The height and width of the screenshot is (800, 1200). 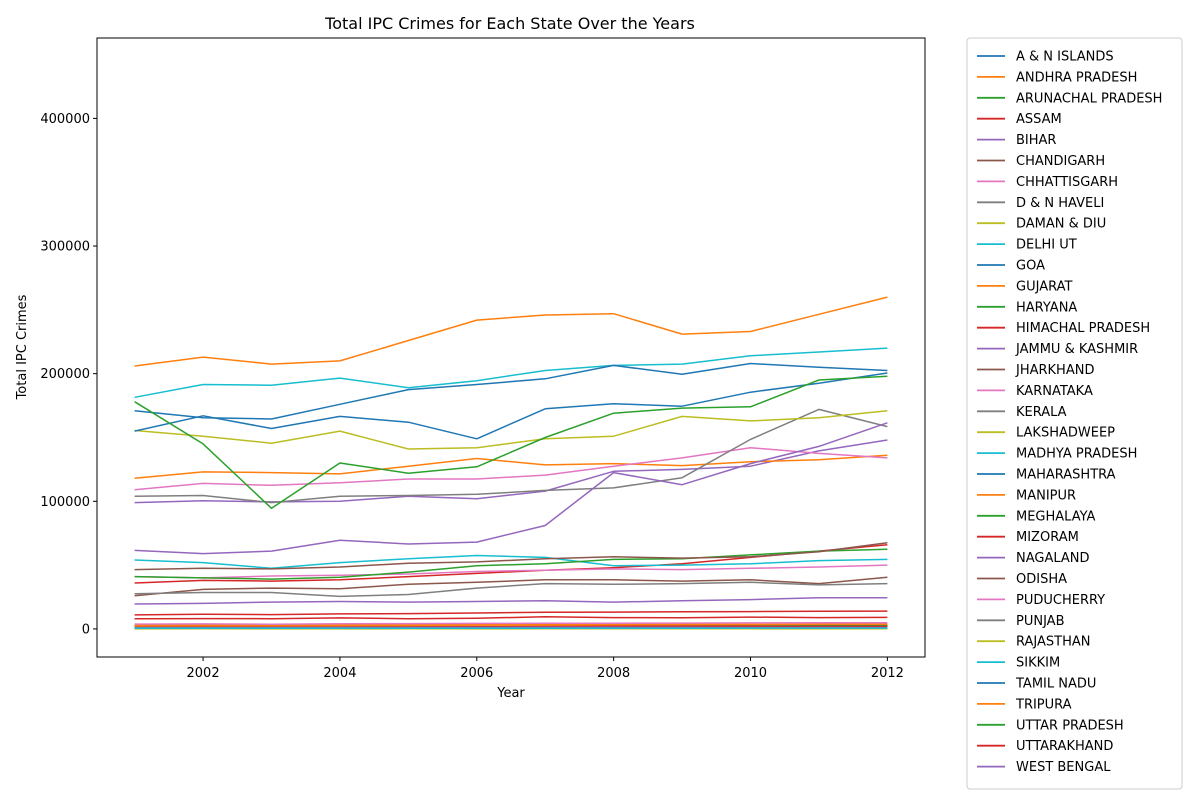 I want to click on series-line-tamil-nadu, so click(x=511, y=406).